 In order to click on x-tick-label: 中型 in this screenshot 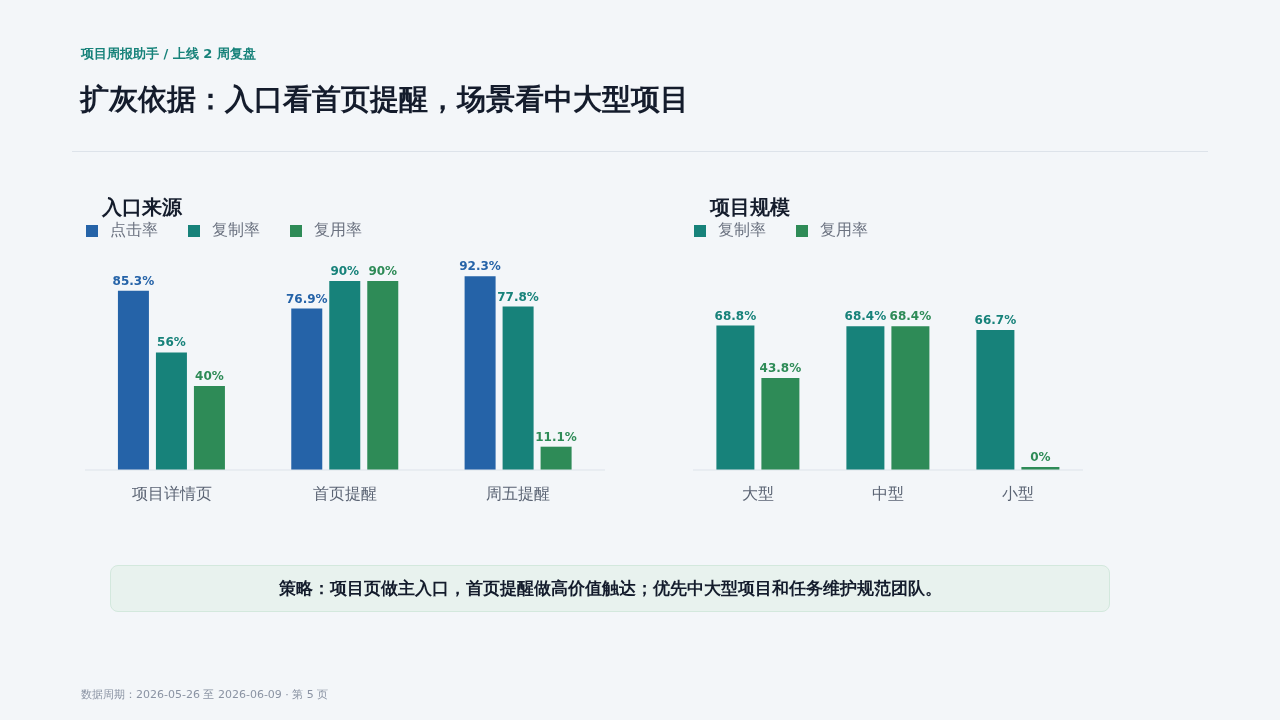, I will do `click(888, 494)`.